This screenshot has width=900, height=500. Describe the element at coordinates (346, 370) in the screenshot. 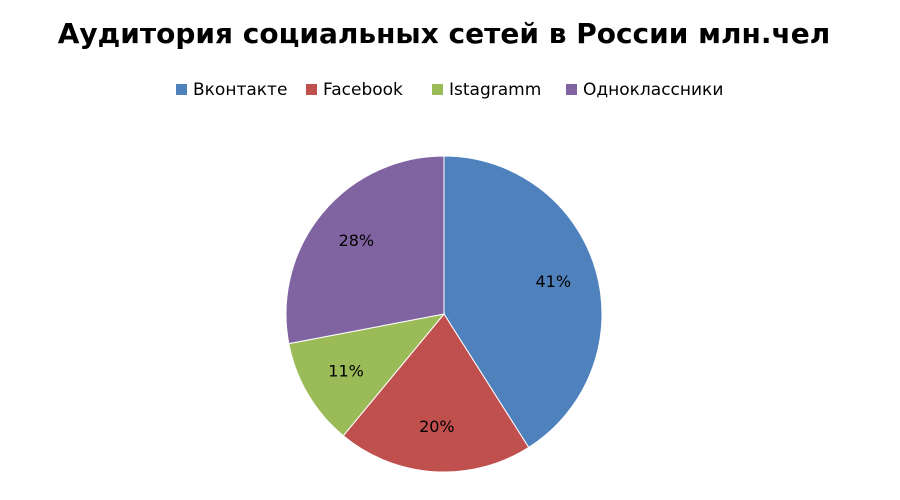

I see `data-label: 11%` at that location.